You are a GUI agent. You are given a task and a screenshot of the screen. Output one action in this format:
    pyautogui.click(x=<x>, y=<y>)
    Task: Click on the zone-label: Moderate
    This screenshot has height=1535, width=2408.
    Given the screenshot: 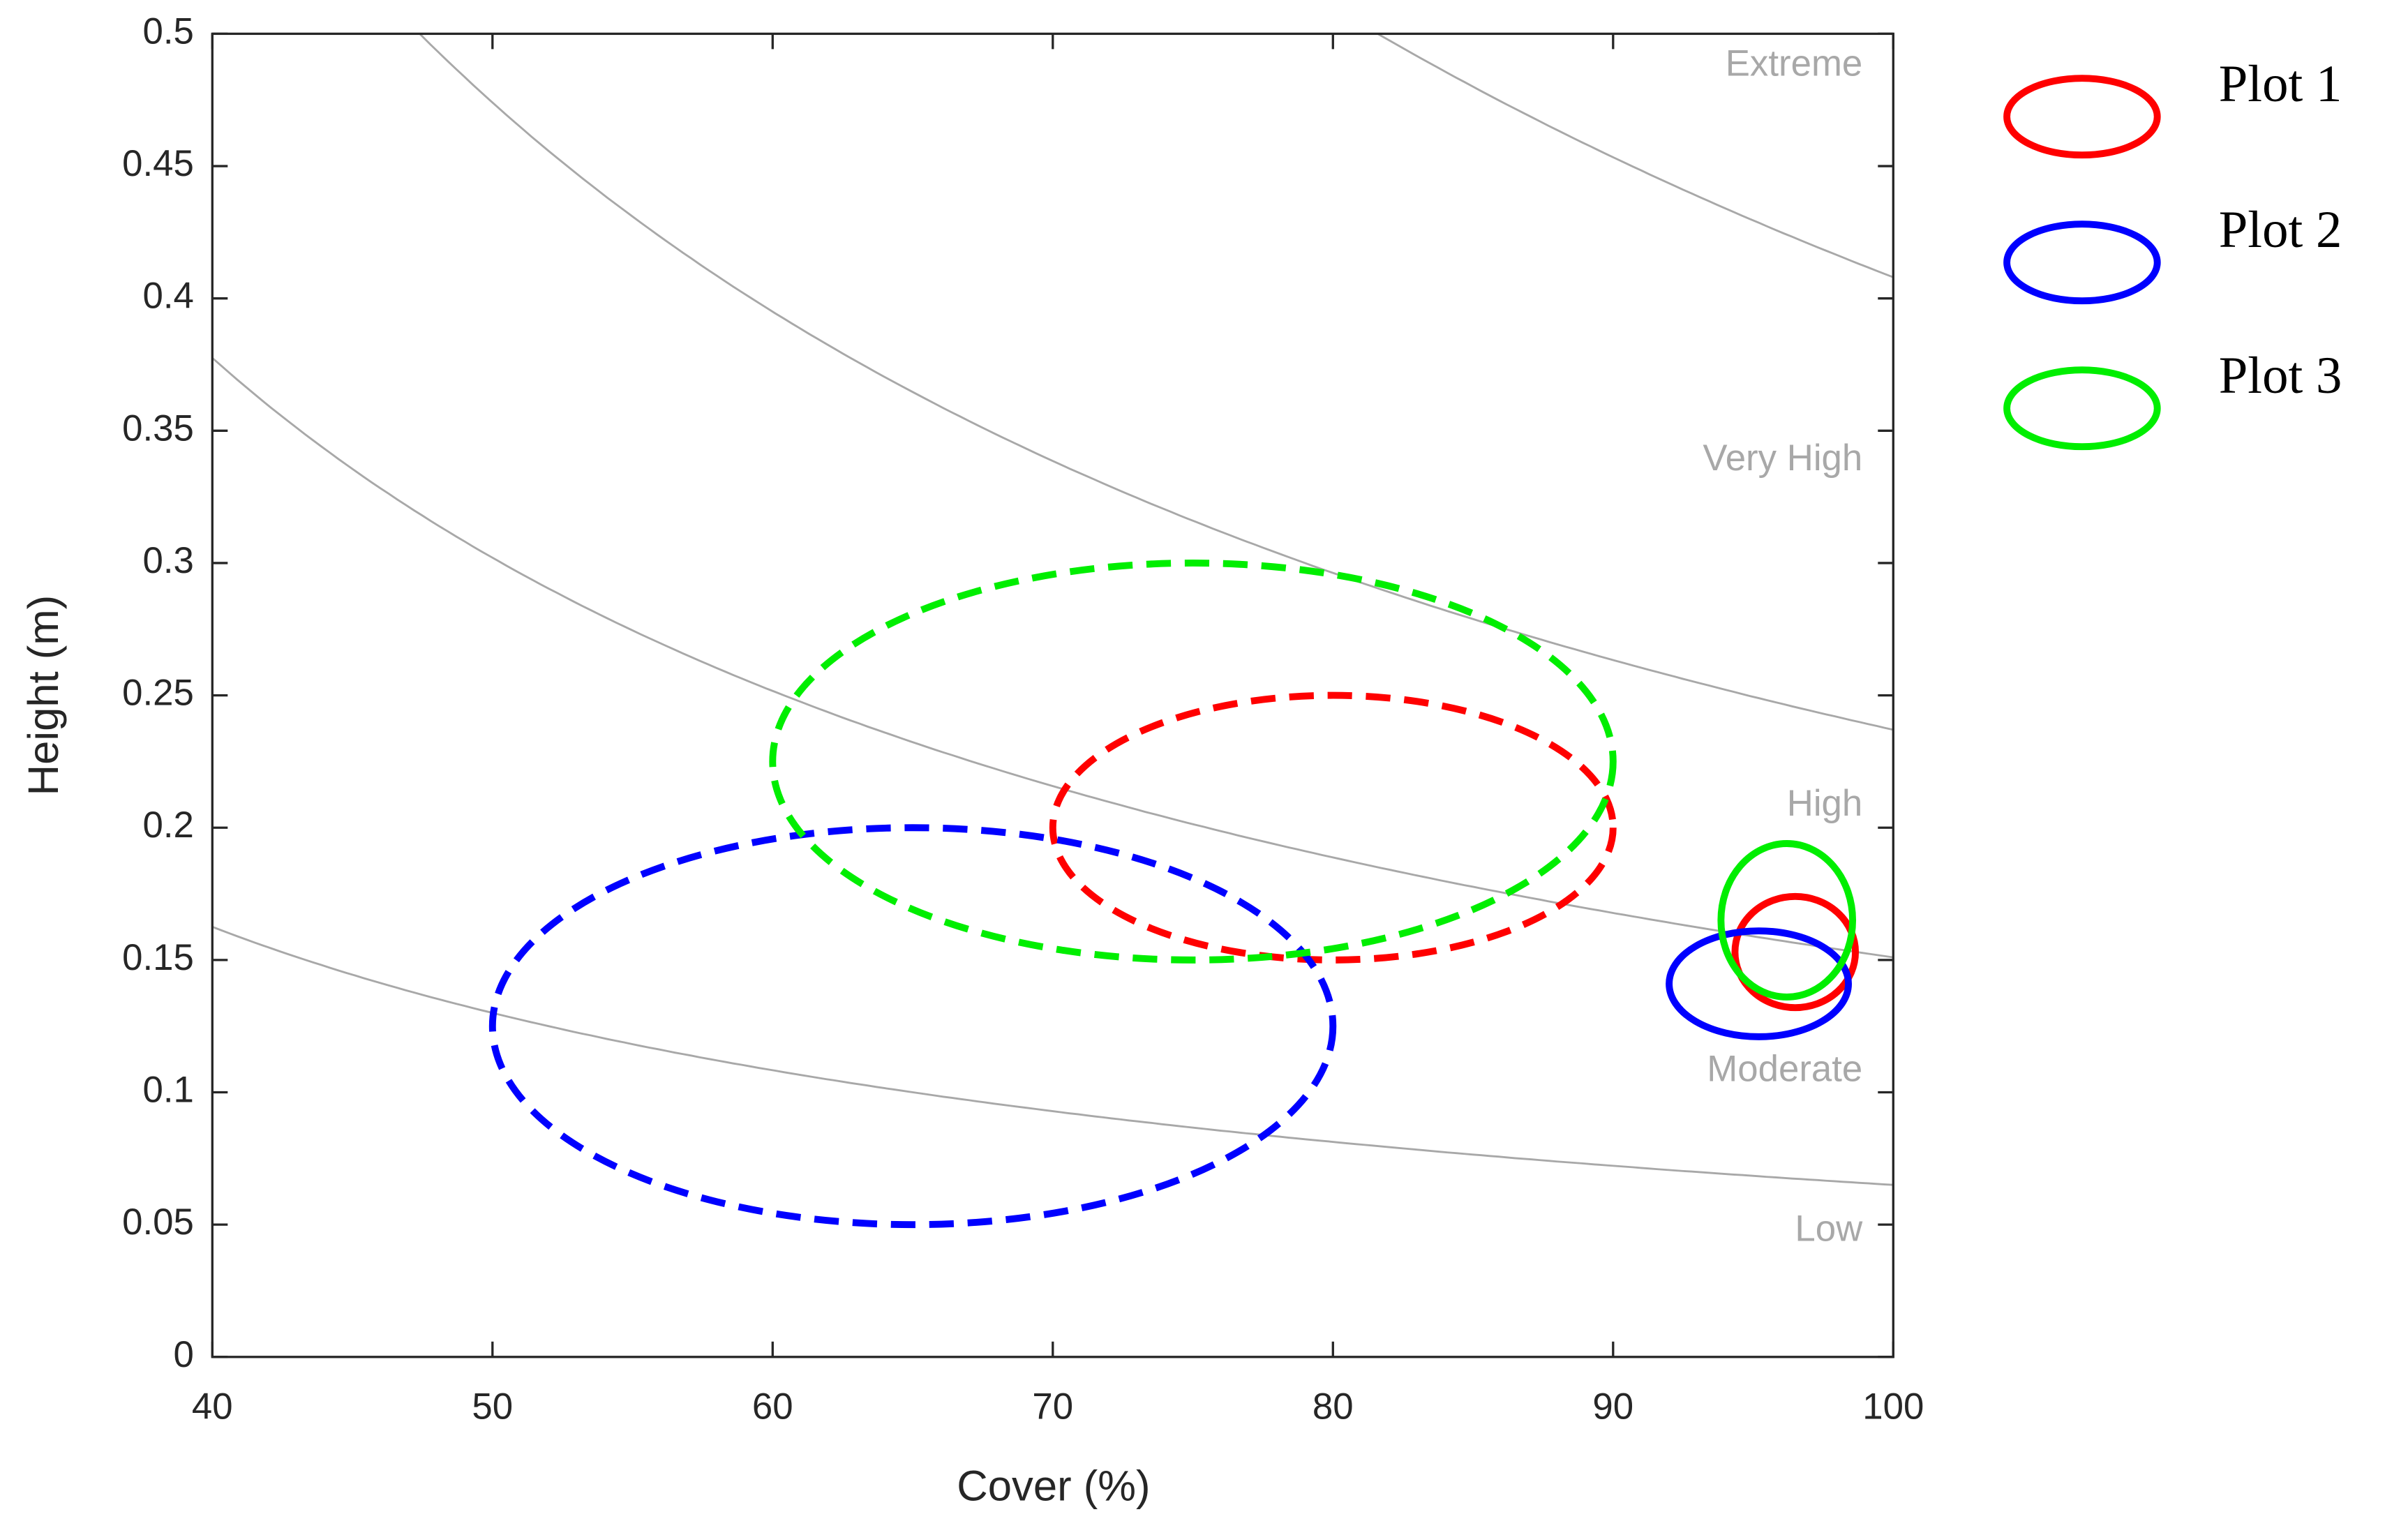 What is the action you would take?
    pyautogui.click(x=1784, y=1069)
    